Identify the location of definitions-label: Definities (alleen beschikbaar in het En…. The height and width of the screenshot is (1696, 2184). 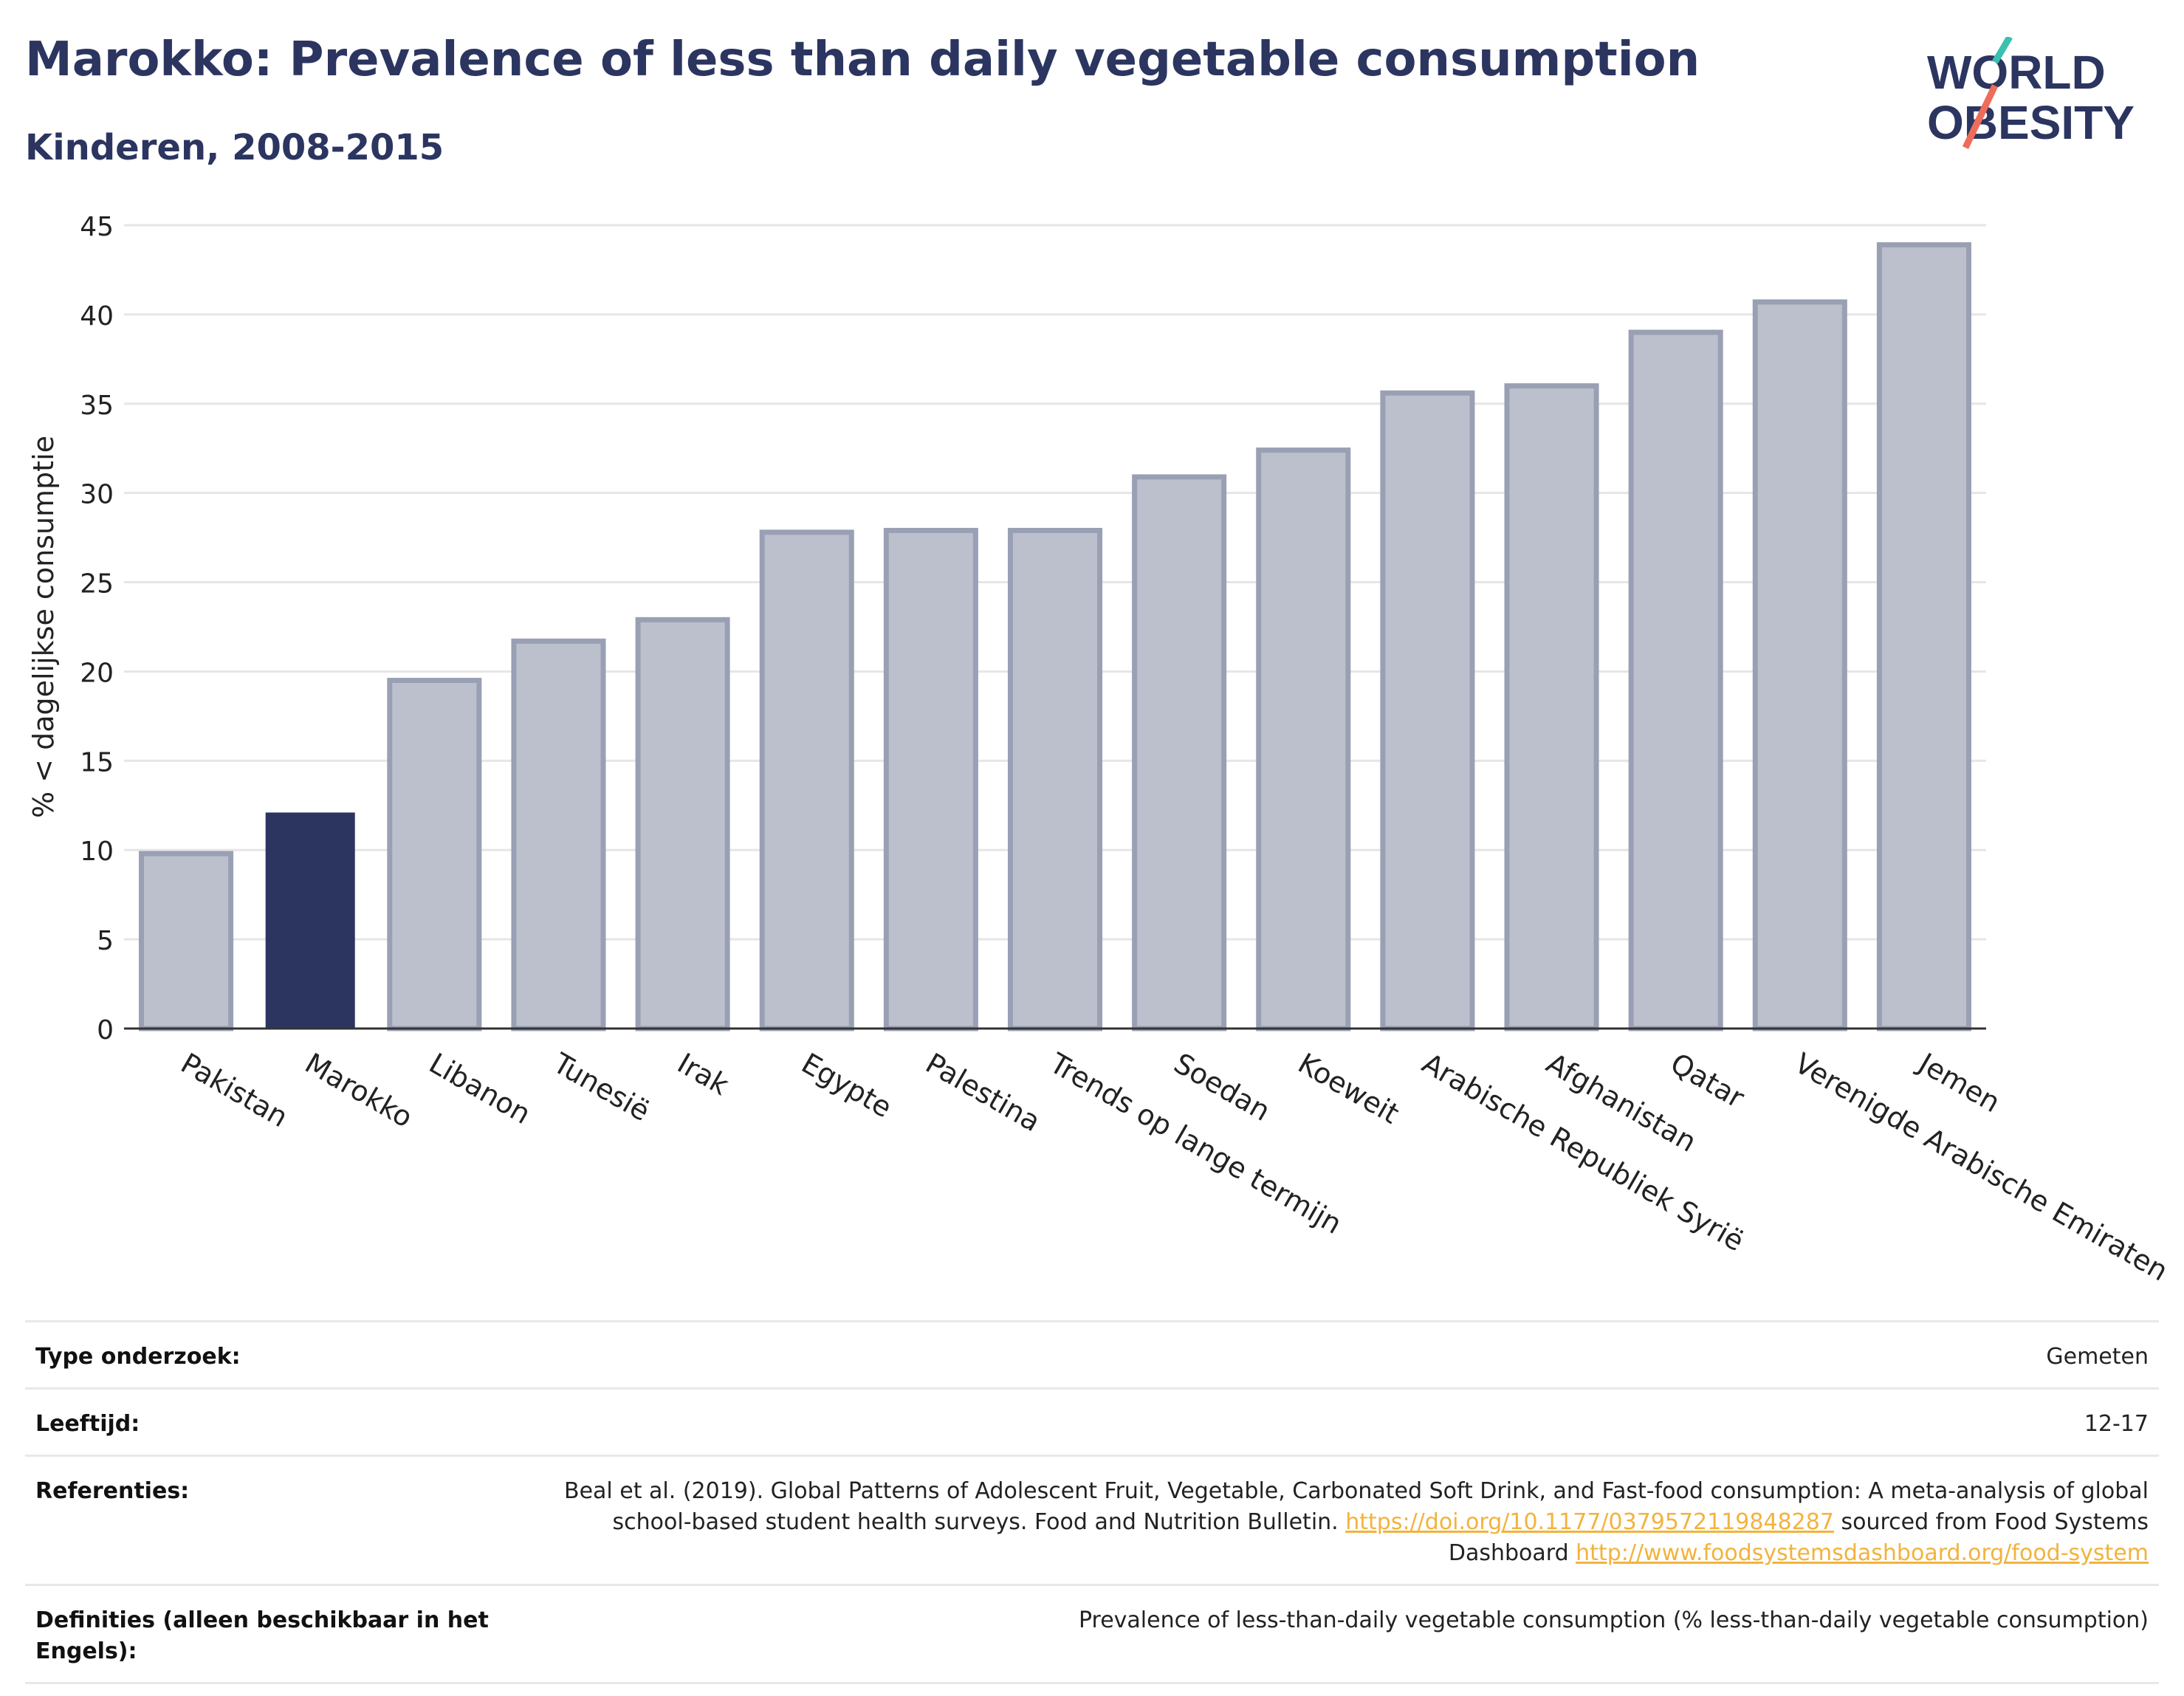
(262, 1636).